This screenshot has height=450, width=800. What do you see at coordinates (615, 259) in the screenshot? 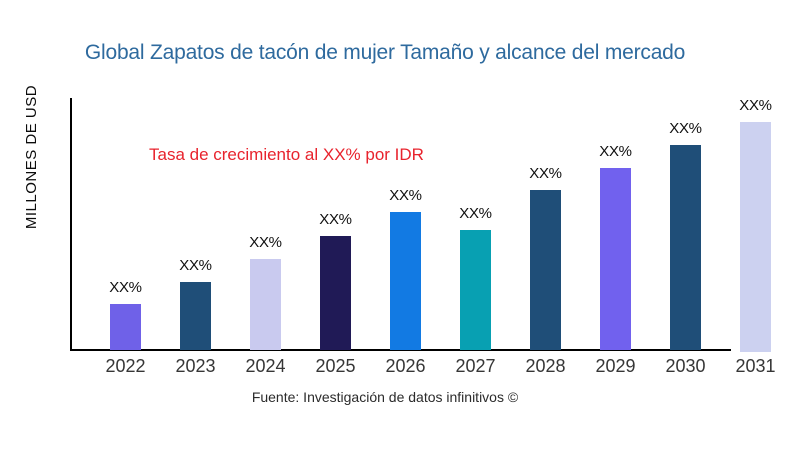
I see `bar-2029` at bounding box center [615, 259].